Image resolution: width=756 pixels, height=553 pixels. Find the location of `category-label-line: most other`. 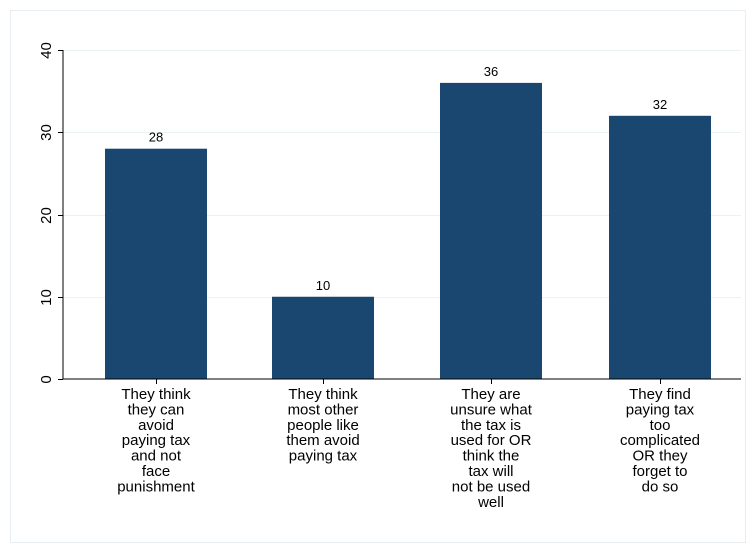

category-label-line: most other is located at coordinates (323, 409).